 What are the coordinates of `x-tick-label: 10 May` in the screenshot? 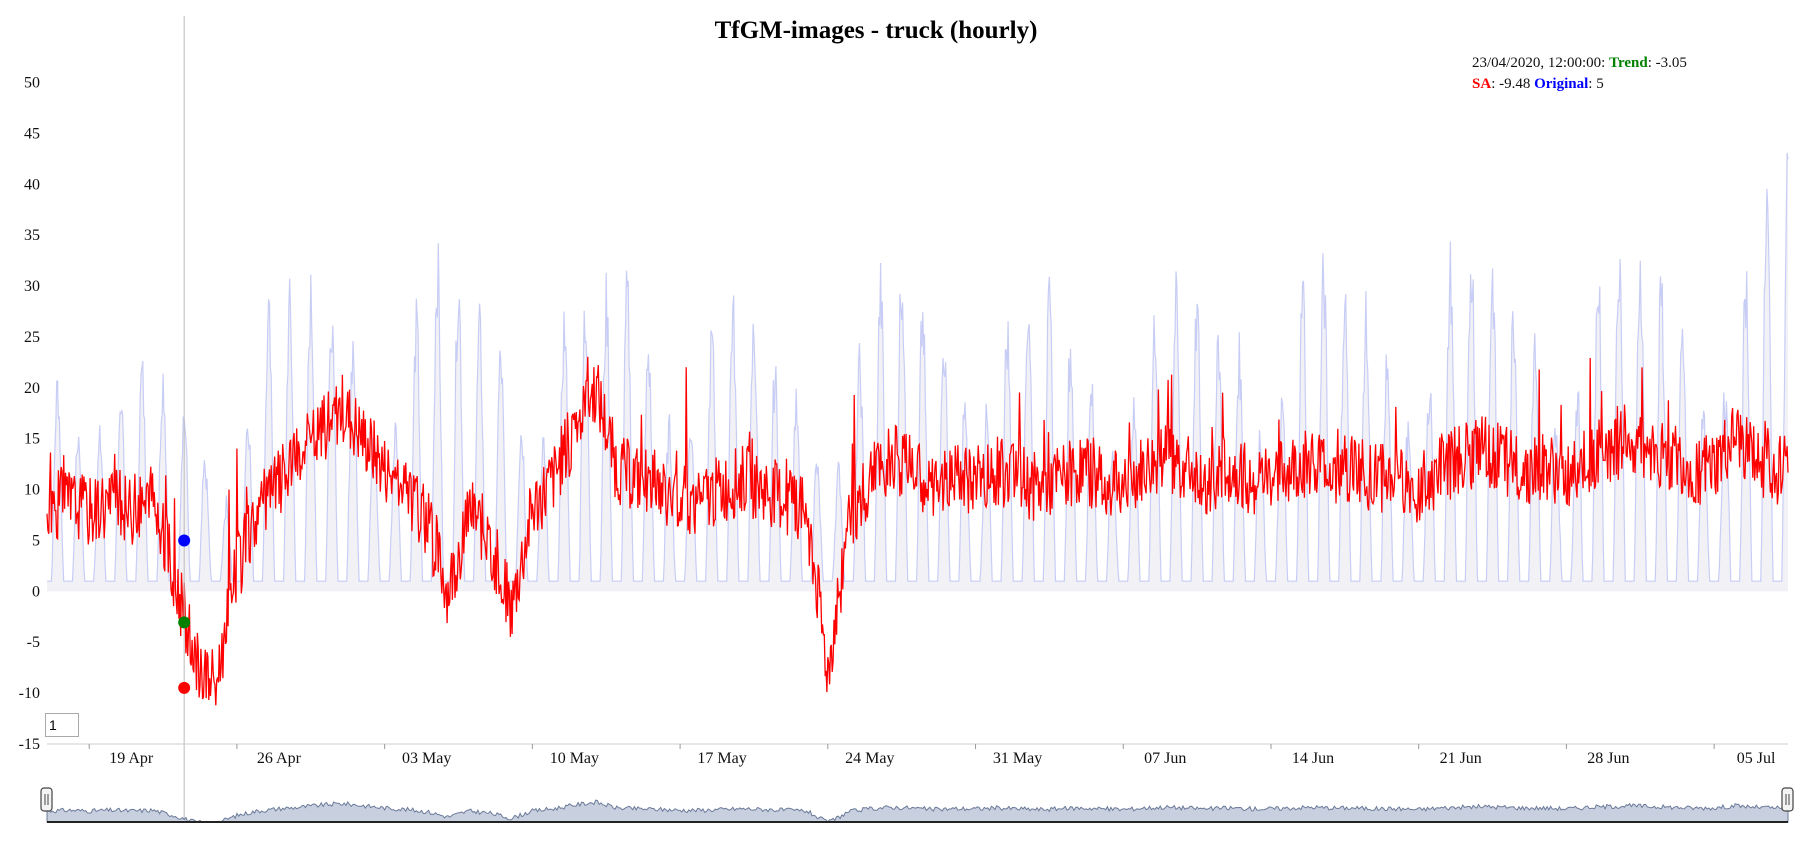 It's located at (574, 758).